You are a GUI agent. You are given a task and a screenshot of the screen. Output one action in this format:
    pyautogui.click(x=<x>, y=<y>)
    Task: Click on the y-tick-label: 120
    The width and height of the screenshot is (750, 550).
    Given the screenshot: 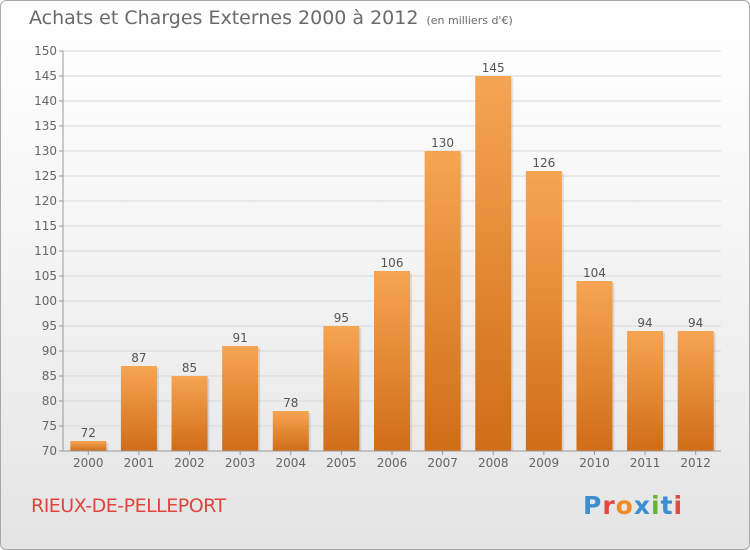 What is the action you would take?
    pyautogui.click(x=45, y=201)
    